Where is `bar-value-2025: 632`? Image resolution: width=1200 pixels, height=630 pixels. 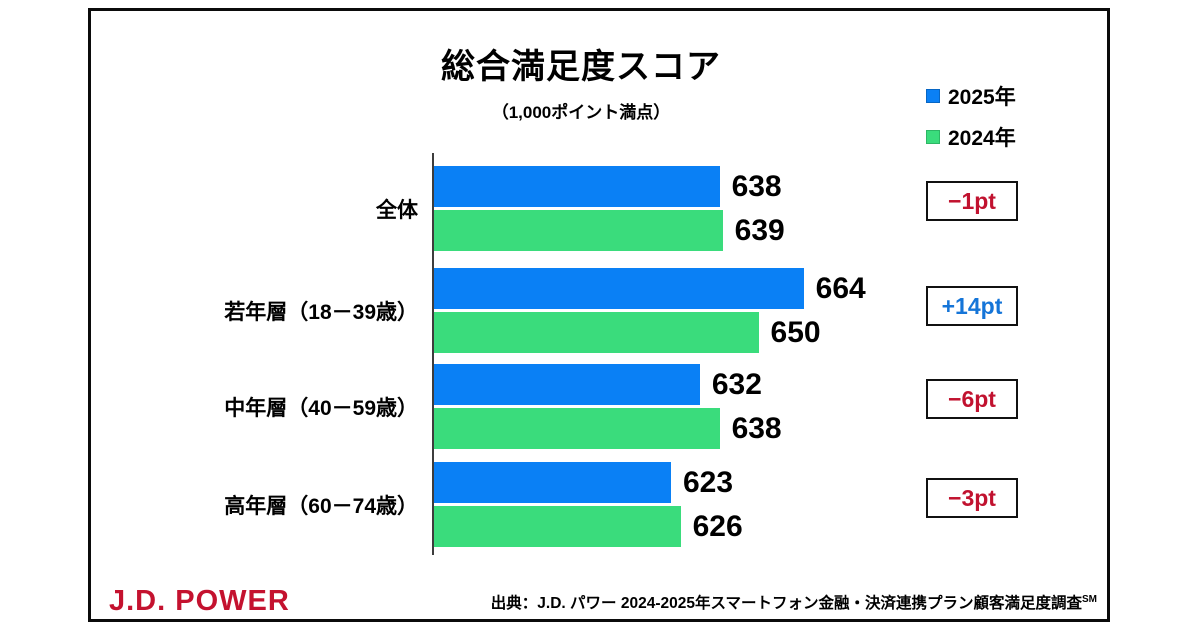 bar-value-2025: 632 is located at coordinates (736, 384).